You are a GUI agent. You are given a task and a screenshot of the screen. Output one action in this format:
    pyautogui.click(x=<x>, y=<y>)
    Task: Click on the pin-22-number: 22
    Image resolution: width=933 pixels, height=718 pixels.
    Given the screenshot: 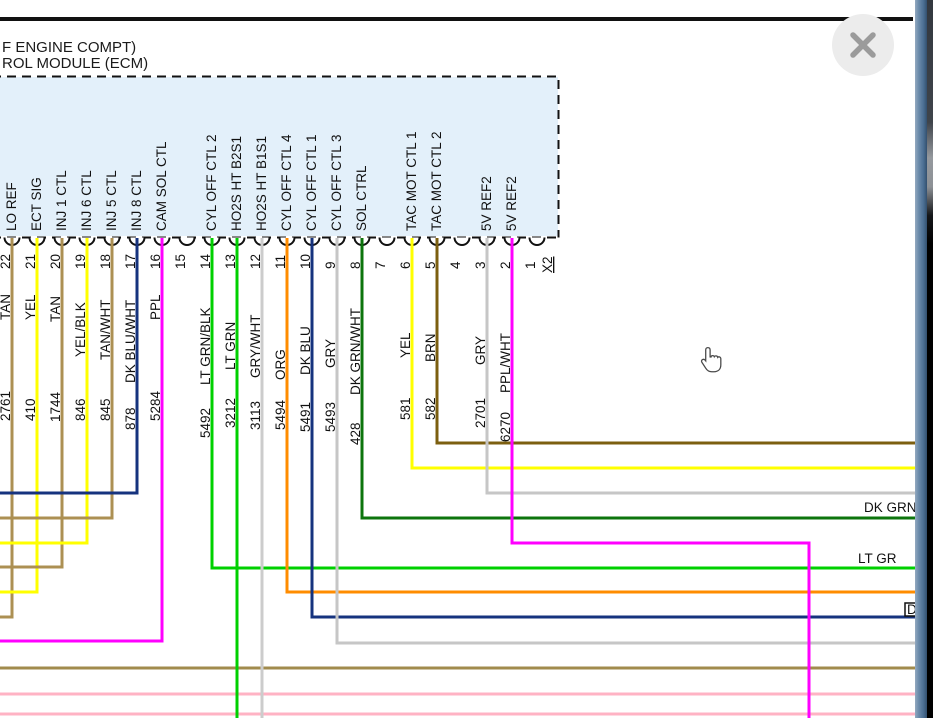 What is the action you would take?
    pyautogui.click(x=6, y=261)
    